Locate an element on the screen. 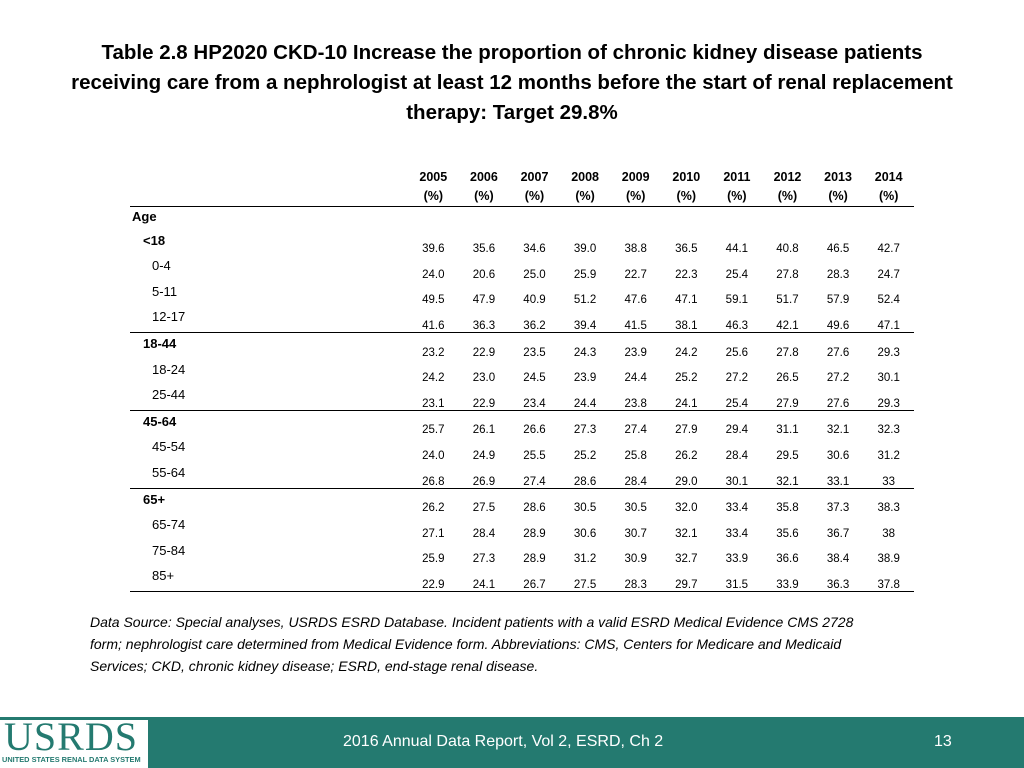  year-header: 2010 is located at coordinates (686, 177).